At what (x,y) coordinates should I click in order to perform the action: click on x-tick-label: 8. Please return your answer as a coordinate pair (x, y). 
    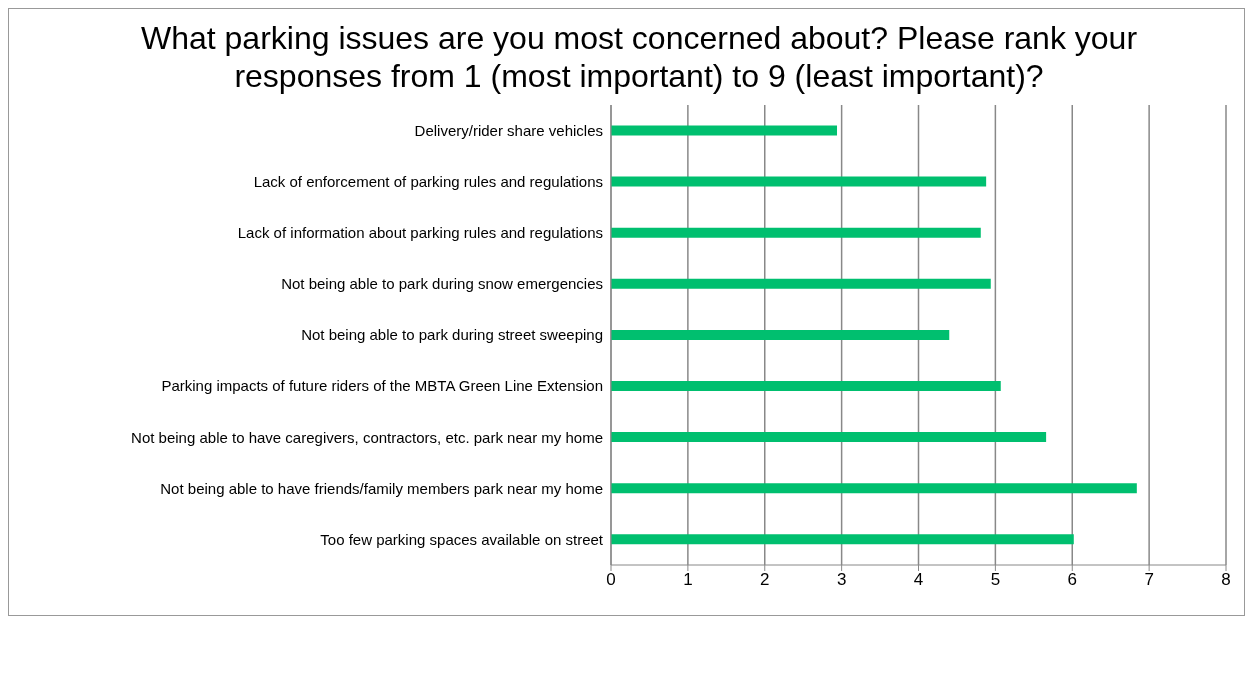
    Looking at the image, I should click on (1226, 580).